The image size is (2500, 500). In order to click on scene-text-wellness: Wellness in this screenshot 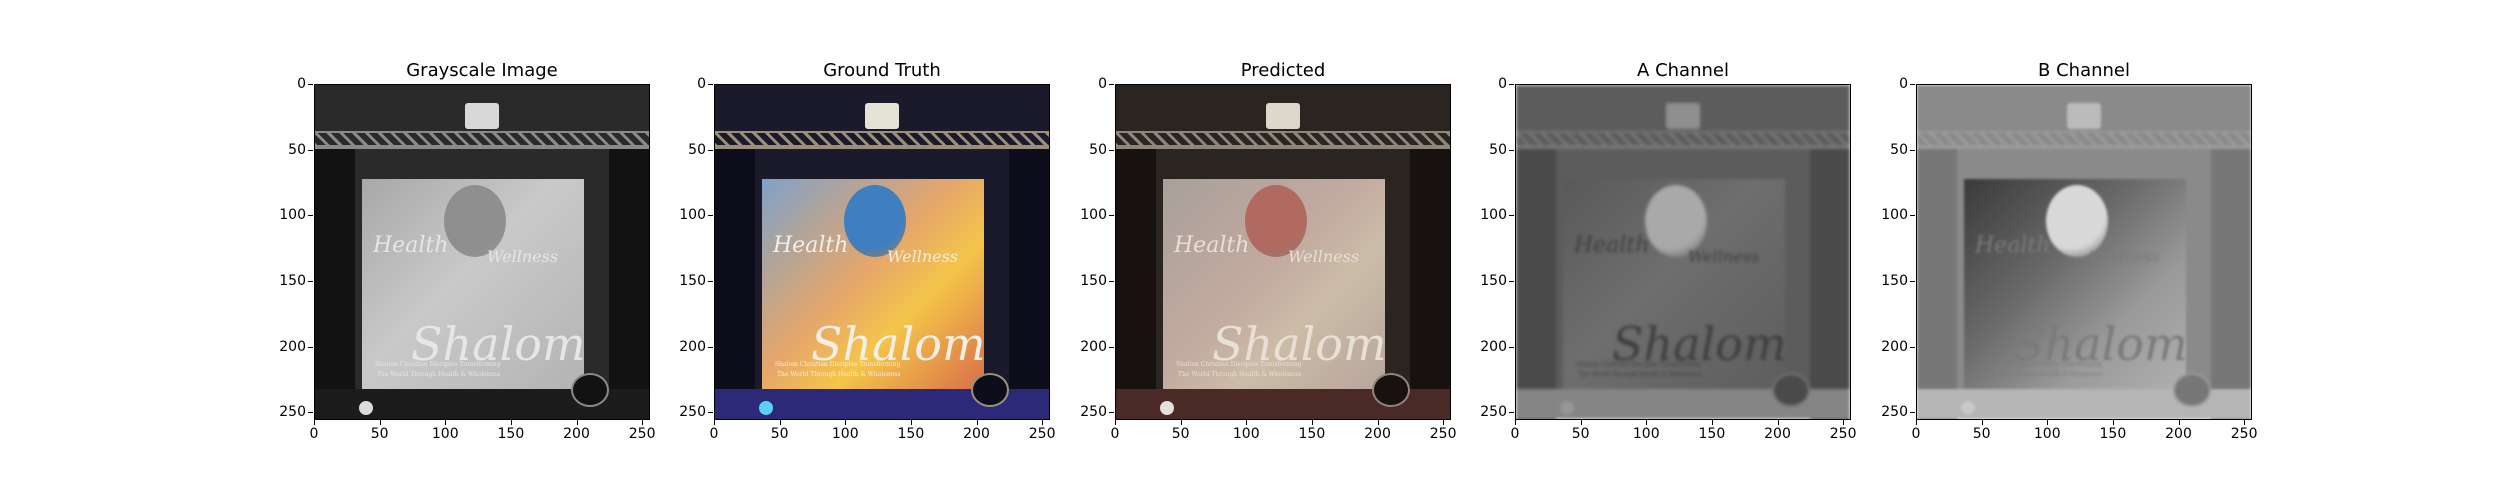, I will do `click(923, 256)`.